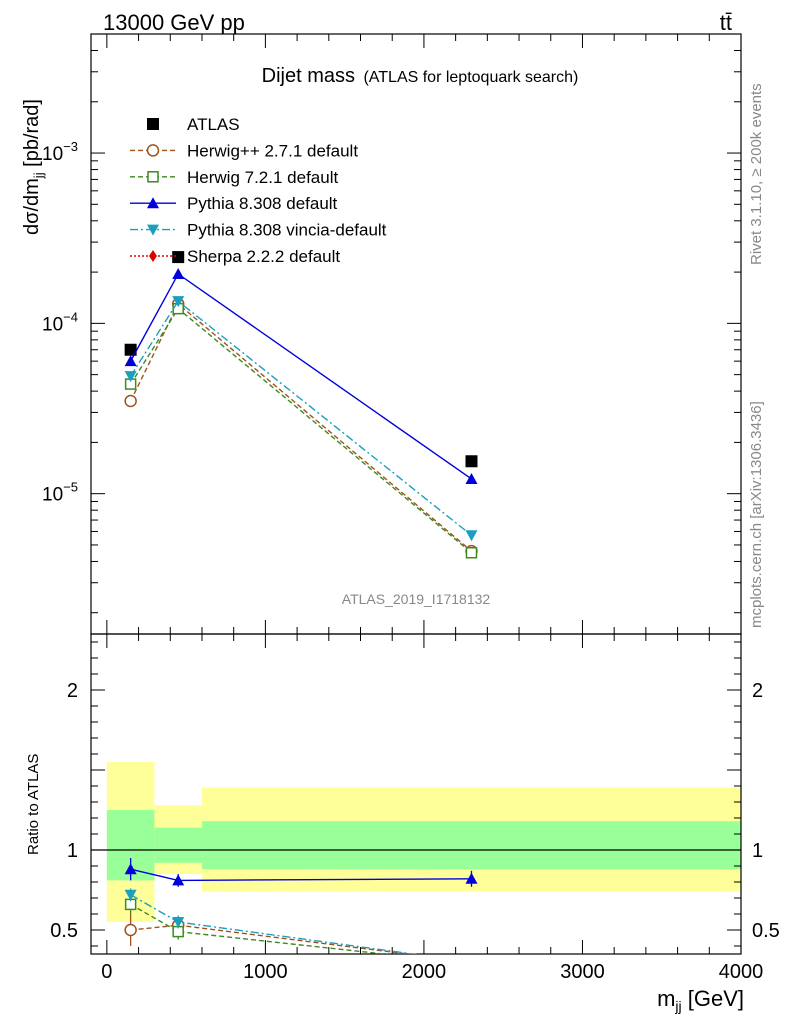 This screenshot has height=1024, width=786. What do you see at coordinates (308, 76) in the screenshot?
I see `plot-title-main: Dijet mass` at bounding box center [308, 76].